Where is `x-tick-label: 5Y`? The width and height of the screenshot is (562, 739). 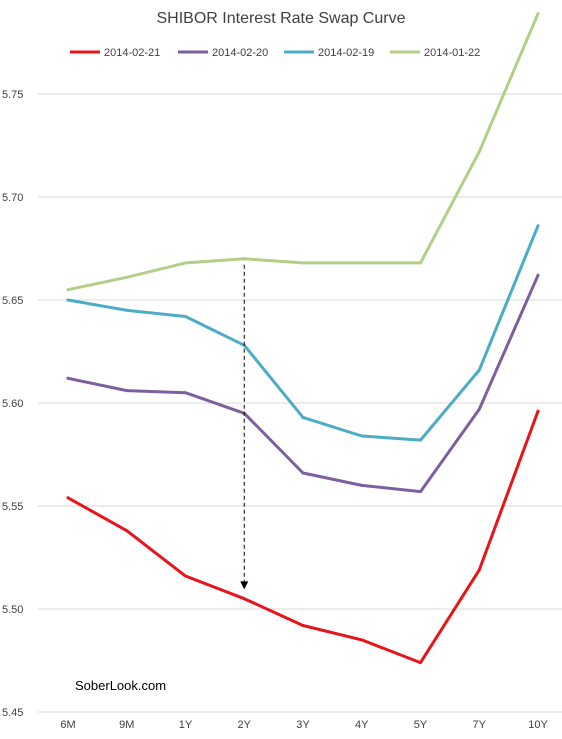
x-tick-label: 5Y is located at coordinates (421, 725).